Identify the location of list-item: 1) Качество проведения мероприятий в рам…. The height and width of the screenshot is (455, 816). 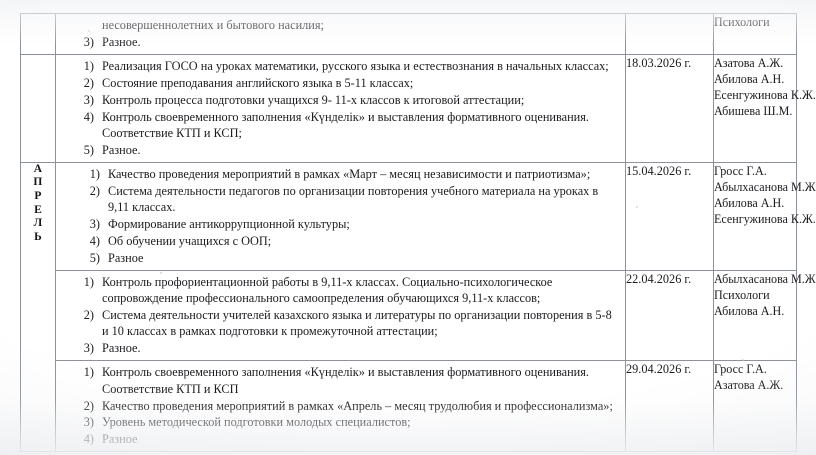
(349, 174).